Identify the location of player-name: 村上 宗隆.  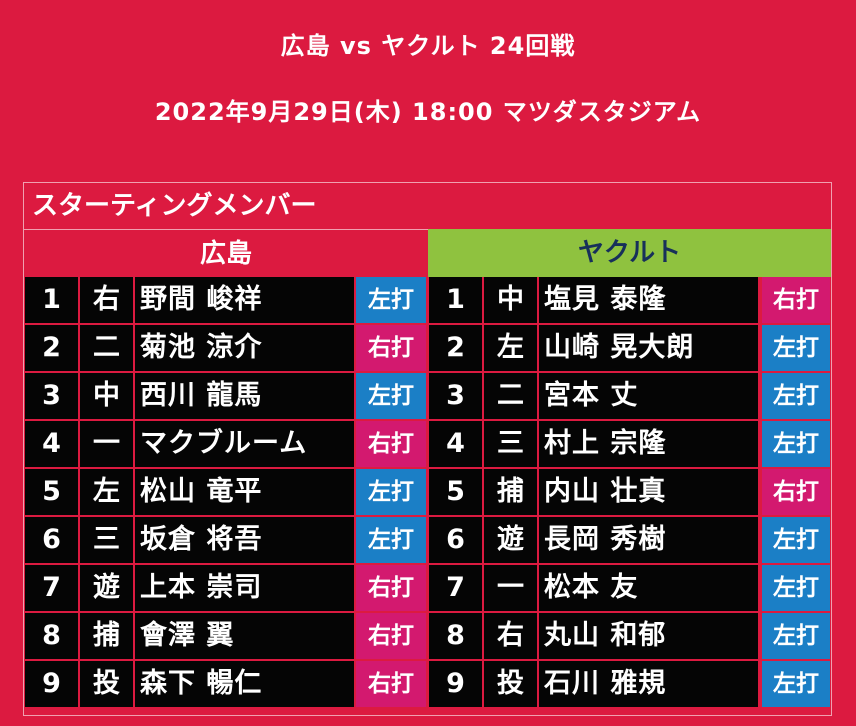
(648, 444).